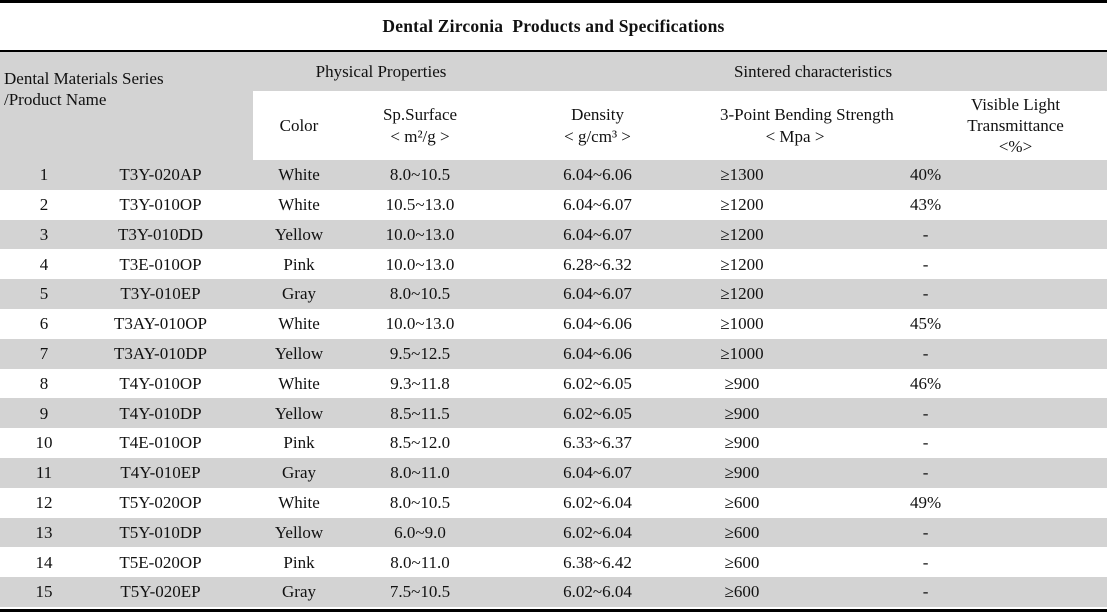 The image size is (1107, 612). Describe the element at coordinates (598, 413) in the screenshot. I see `cell-density: 6.02~6.05` at that location.